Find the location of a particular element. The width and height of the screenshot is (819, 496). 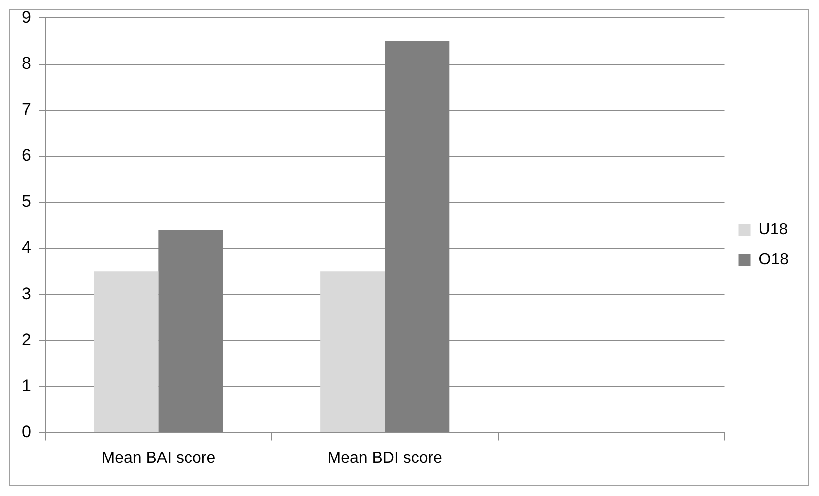

y-tick-label: 8 is located at coordinates (27, 63).